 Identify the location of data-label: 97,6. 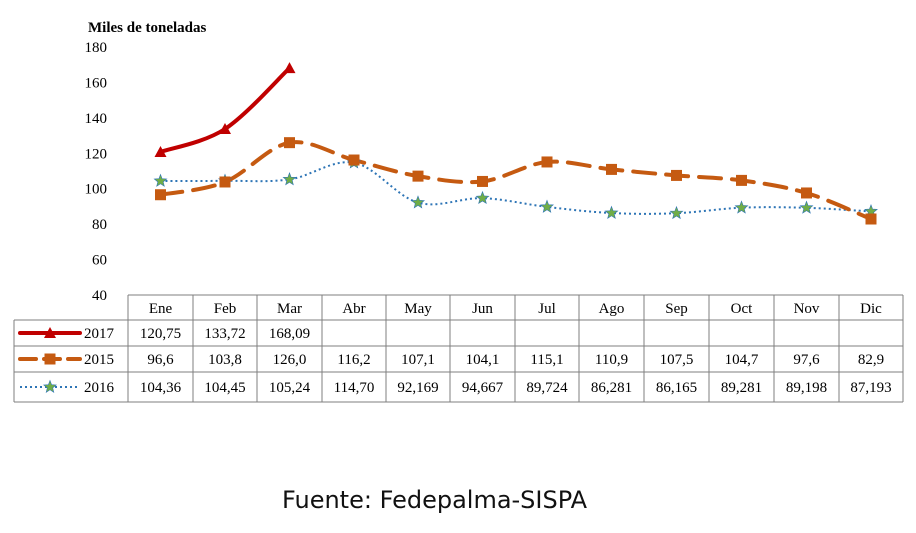
(806, 360).